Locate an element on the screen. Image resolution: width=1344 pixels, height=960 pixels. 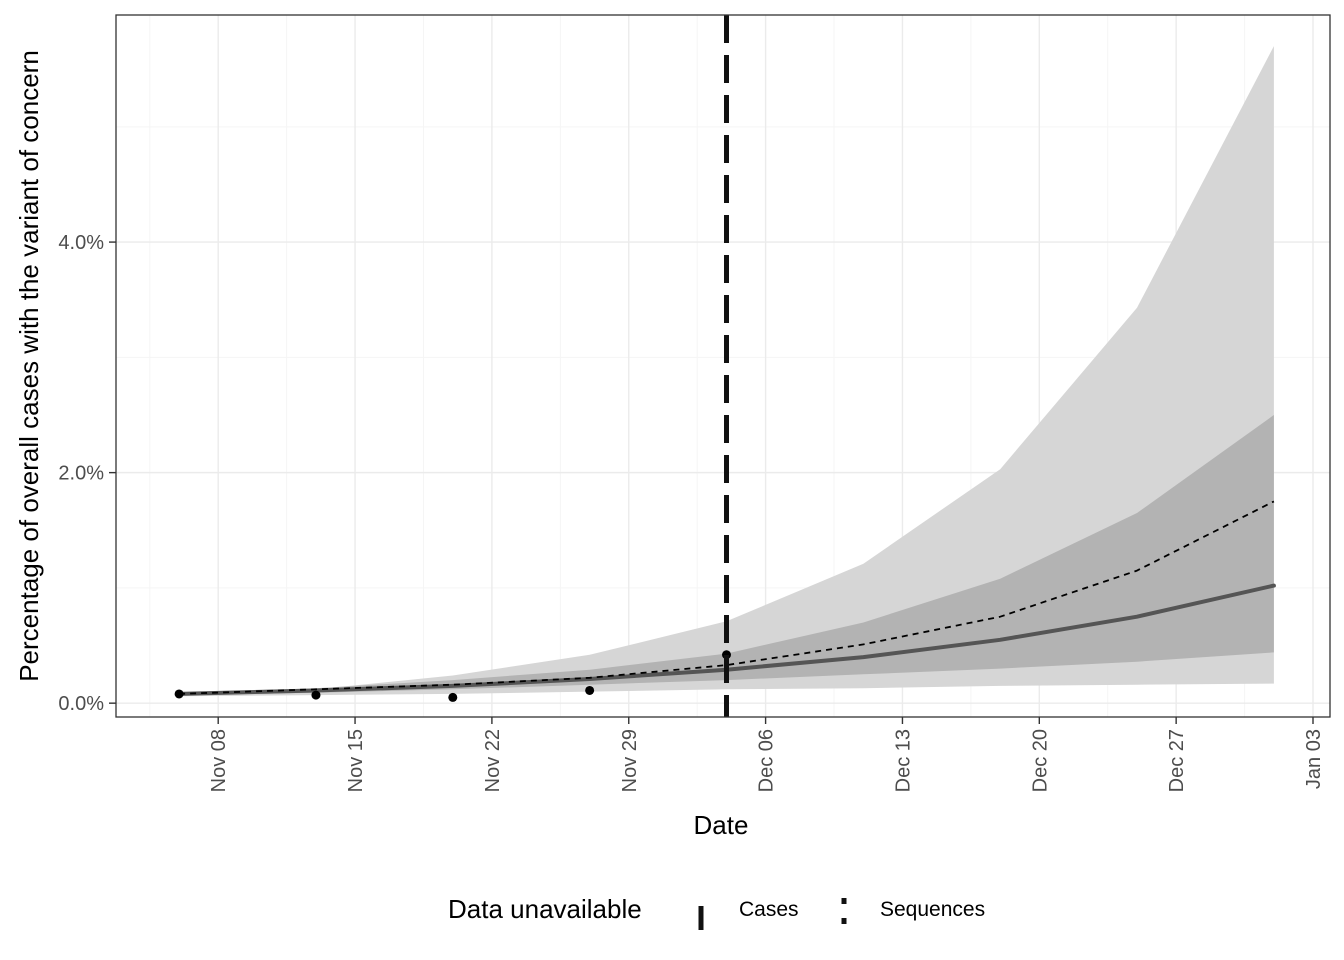
y-tick-label: 2.0% is located at coordinates (81, 474).